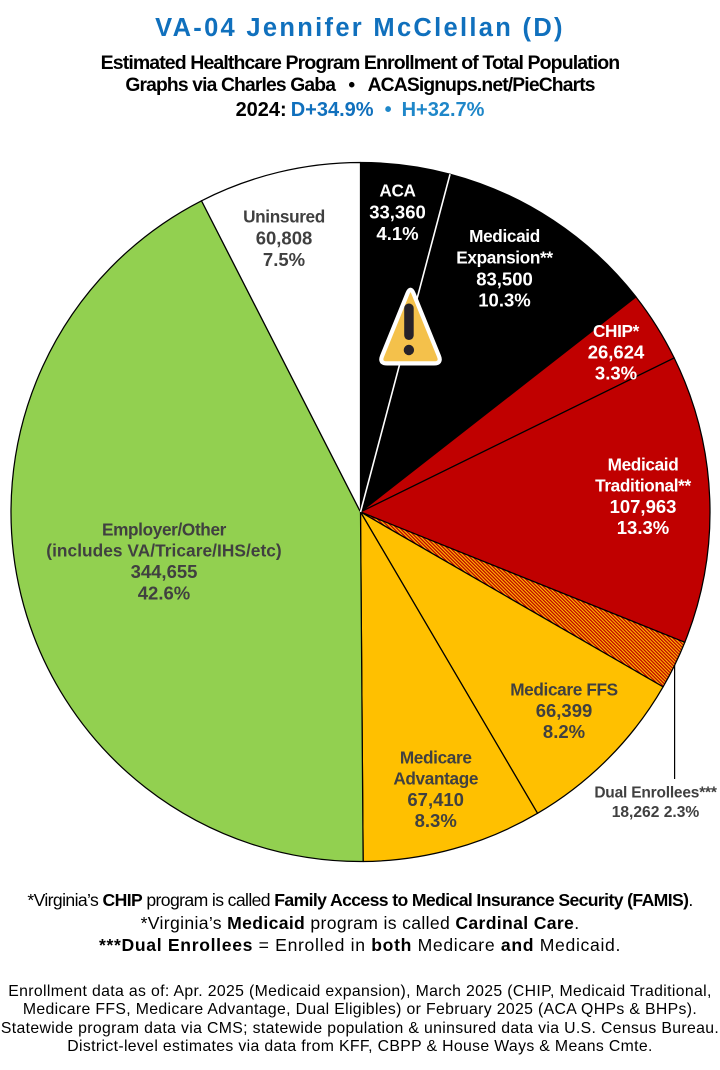 This screenshot has height=1070, width=720. I want to click on svg-text: 7.5%, so click(284, 259).